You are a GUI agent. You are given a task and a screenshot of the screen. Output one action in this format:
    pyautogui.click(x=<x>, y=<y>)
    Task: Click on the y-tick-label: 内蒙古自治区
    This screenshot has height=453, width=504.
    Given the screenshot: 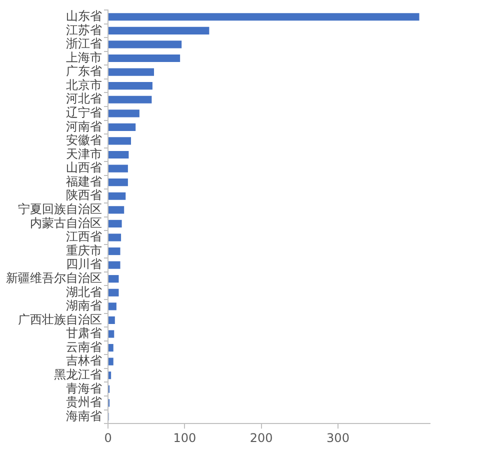 What is the action you would take?
    pyautogui.click(x=66, y=223)
    